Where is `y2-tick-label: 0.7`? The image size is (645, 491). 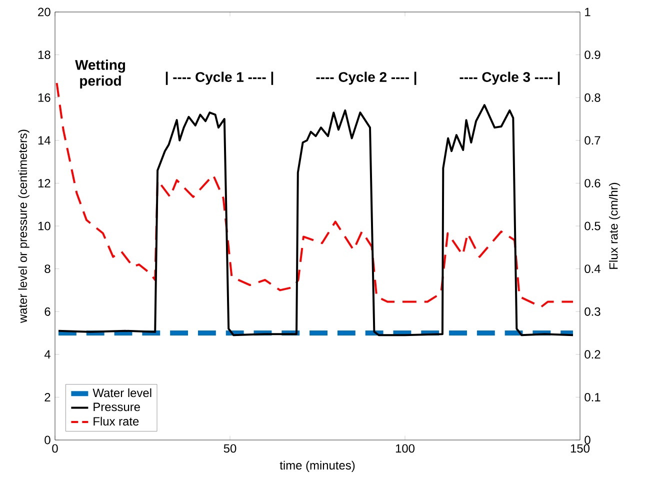 y2-tick-label: 0.7 is located at coordinates (592, 140).